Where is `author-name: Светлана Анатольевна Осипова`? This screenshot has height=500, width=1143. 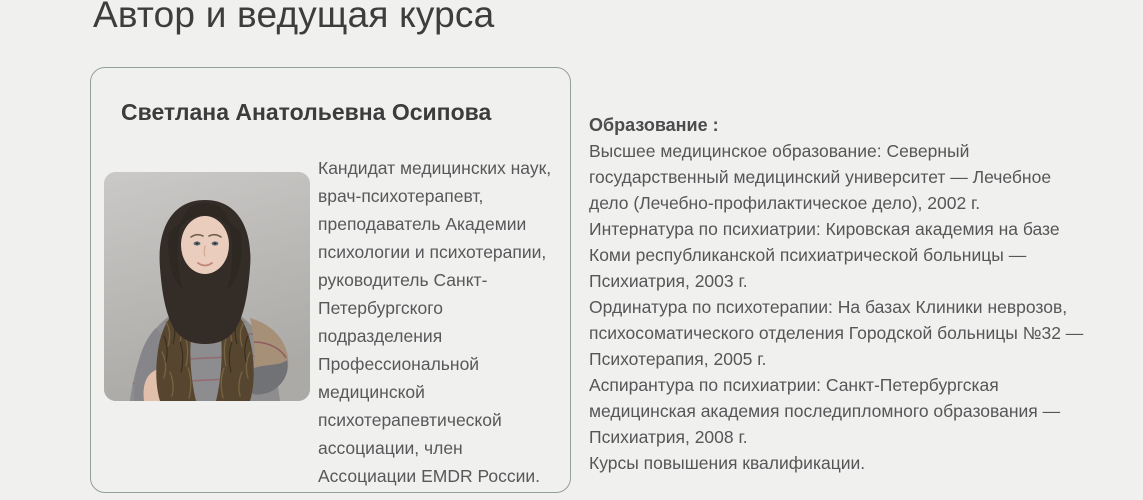
author-name: Светлана Анатольевна Осипова is located at coordinates (306, 112).